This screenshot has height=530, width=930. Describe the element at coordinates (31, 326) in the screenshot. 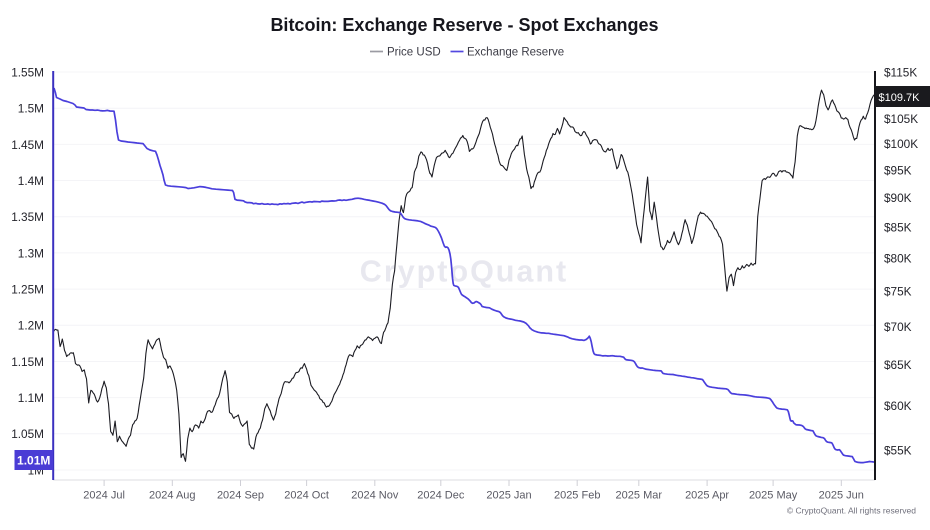

I see `svg-text: 1.2M` at that location.